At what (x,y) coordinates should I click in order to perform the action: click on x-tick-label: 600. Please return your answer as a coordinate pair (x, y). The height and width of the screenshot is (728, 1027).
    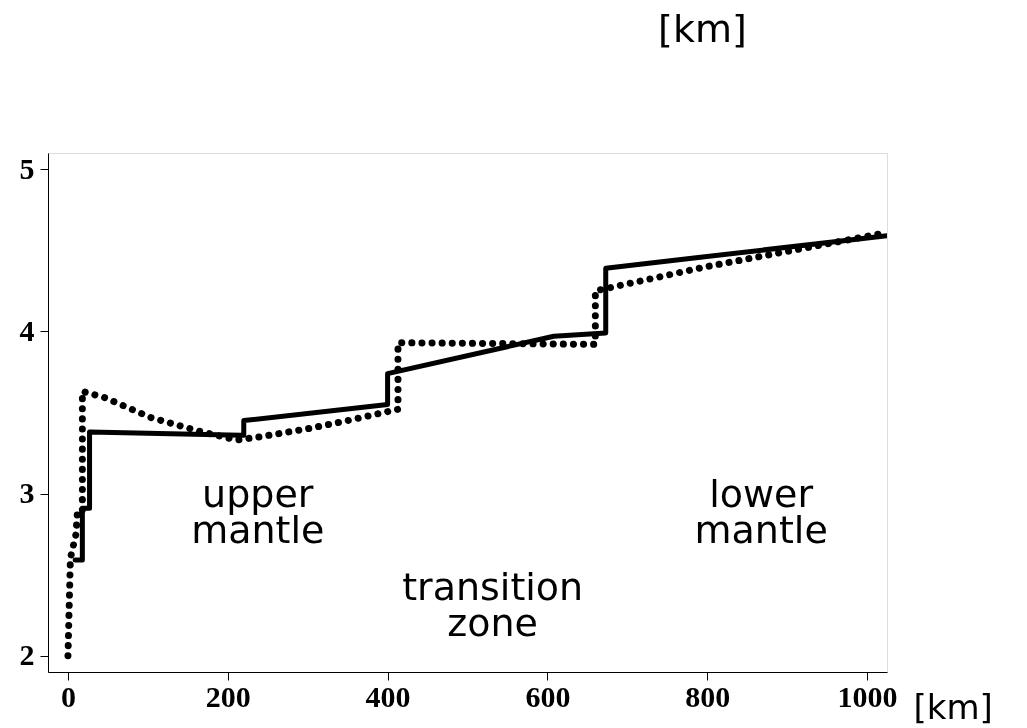
    Looking at the image, I should click on (548, 696).